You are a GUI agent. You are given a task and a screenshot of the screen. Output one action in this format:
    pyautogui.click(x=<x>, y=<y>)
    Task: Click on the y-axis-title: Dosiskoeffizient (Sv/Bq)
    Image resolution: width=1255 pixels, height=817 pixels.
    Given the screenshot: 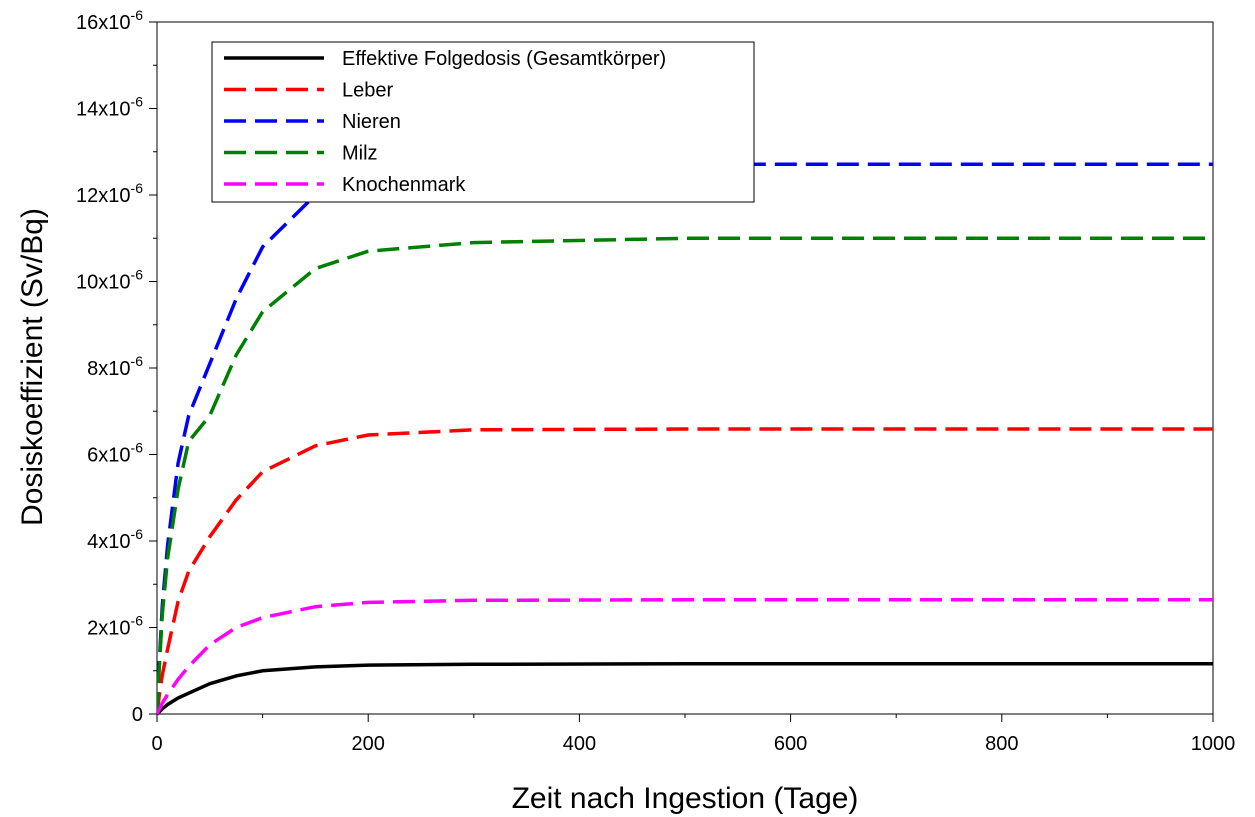 What is the action you would take?
    pyautogui.click(x=32, y=367)
    